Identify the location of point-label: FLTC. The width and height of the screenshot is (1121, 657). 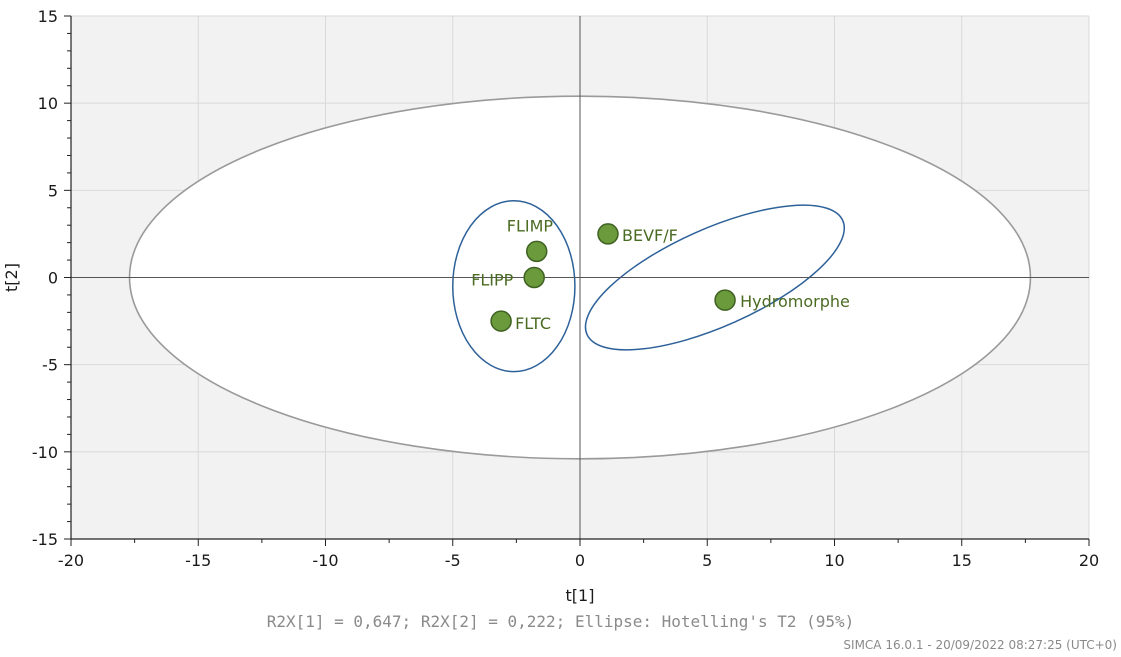
(533, 323).